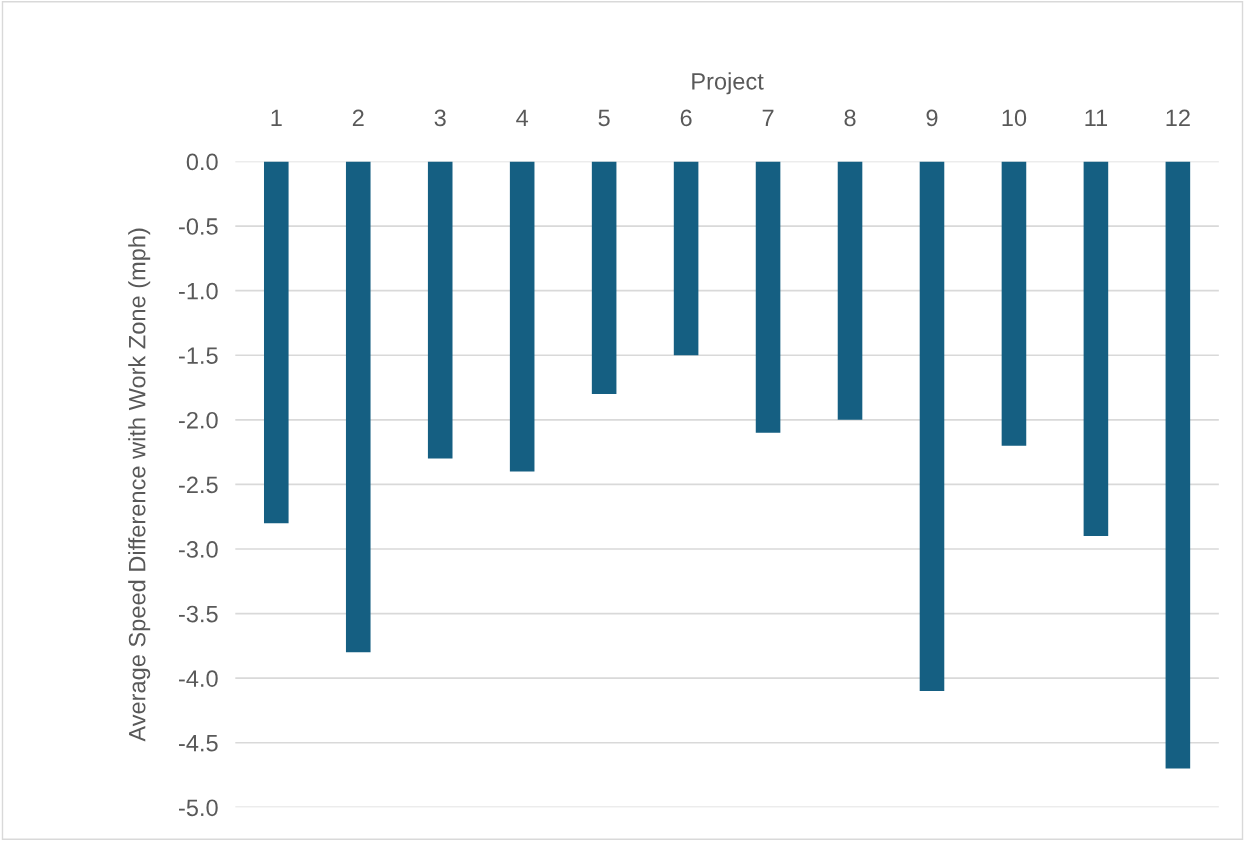 The width and height of the screenshot is (1245, 841). Describe the element at coordinates (768, 118) in the screenshot. I see `x-tick-label: 7` at that location.